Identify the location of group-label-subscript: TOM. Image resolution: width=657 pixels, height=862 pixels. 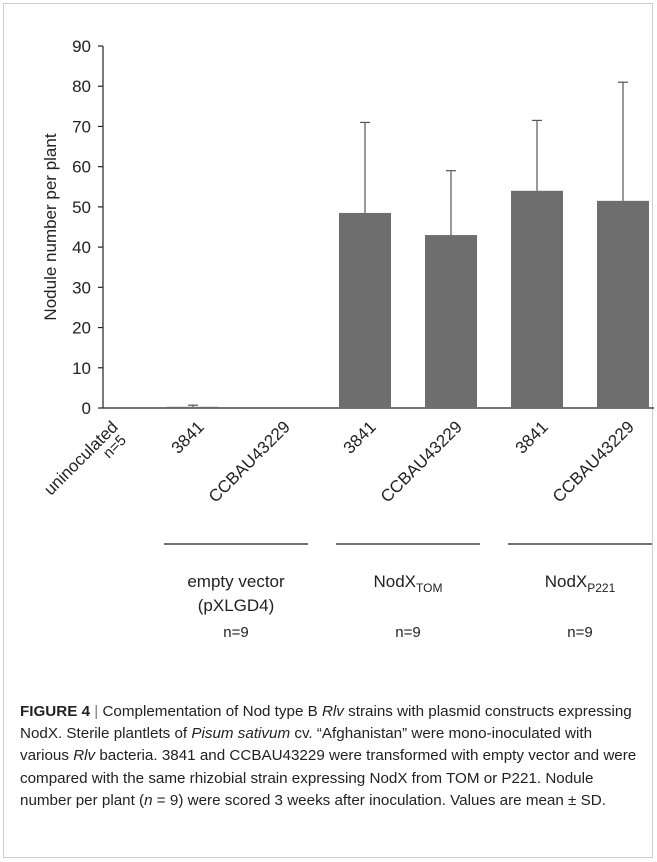
(429, 588).